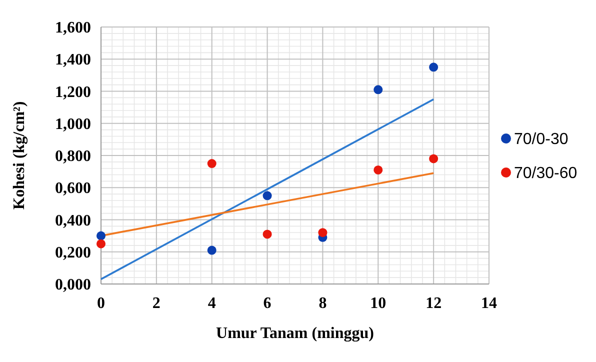 The width and height of the screenshot is (596, 362). Describe the element at coordinates (541, 139) in the screenshot. I see `legend-label: 70/0-30` at that location.